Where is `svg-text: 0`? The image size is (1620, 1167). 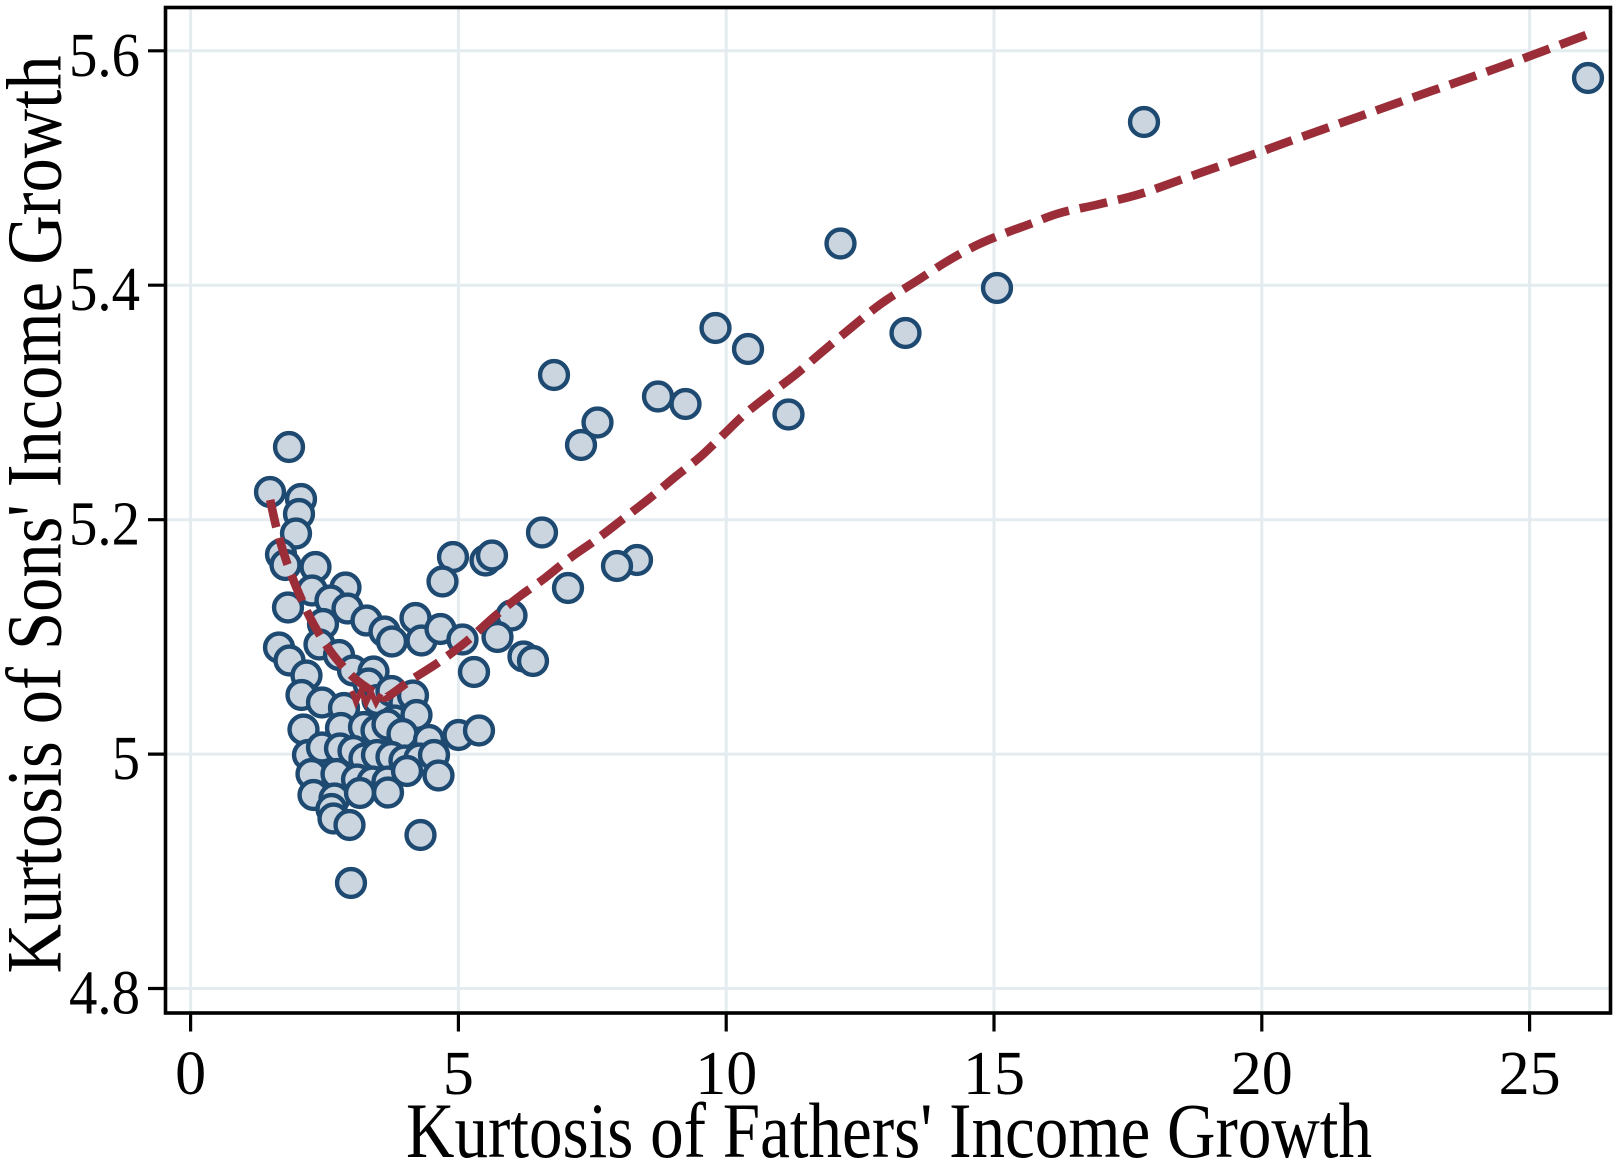
svg-text: 0 is located at coordinates (190, 1074).